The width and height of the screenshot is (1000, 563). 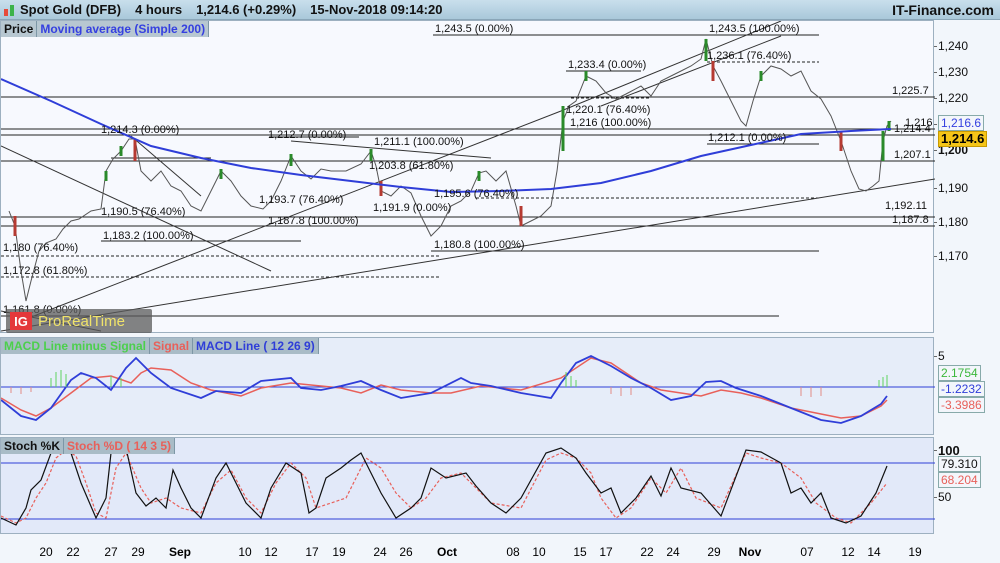 What do you see at coordinates (111, 552) in the screenshot?
I see `x-tick-label: 27` at bounding box center [111, 552].